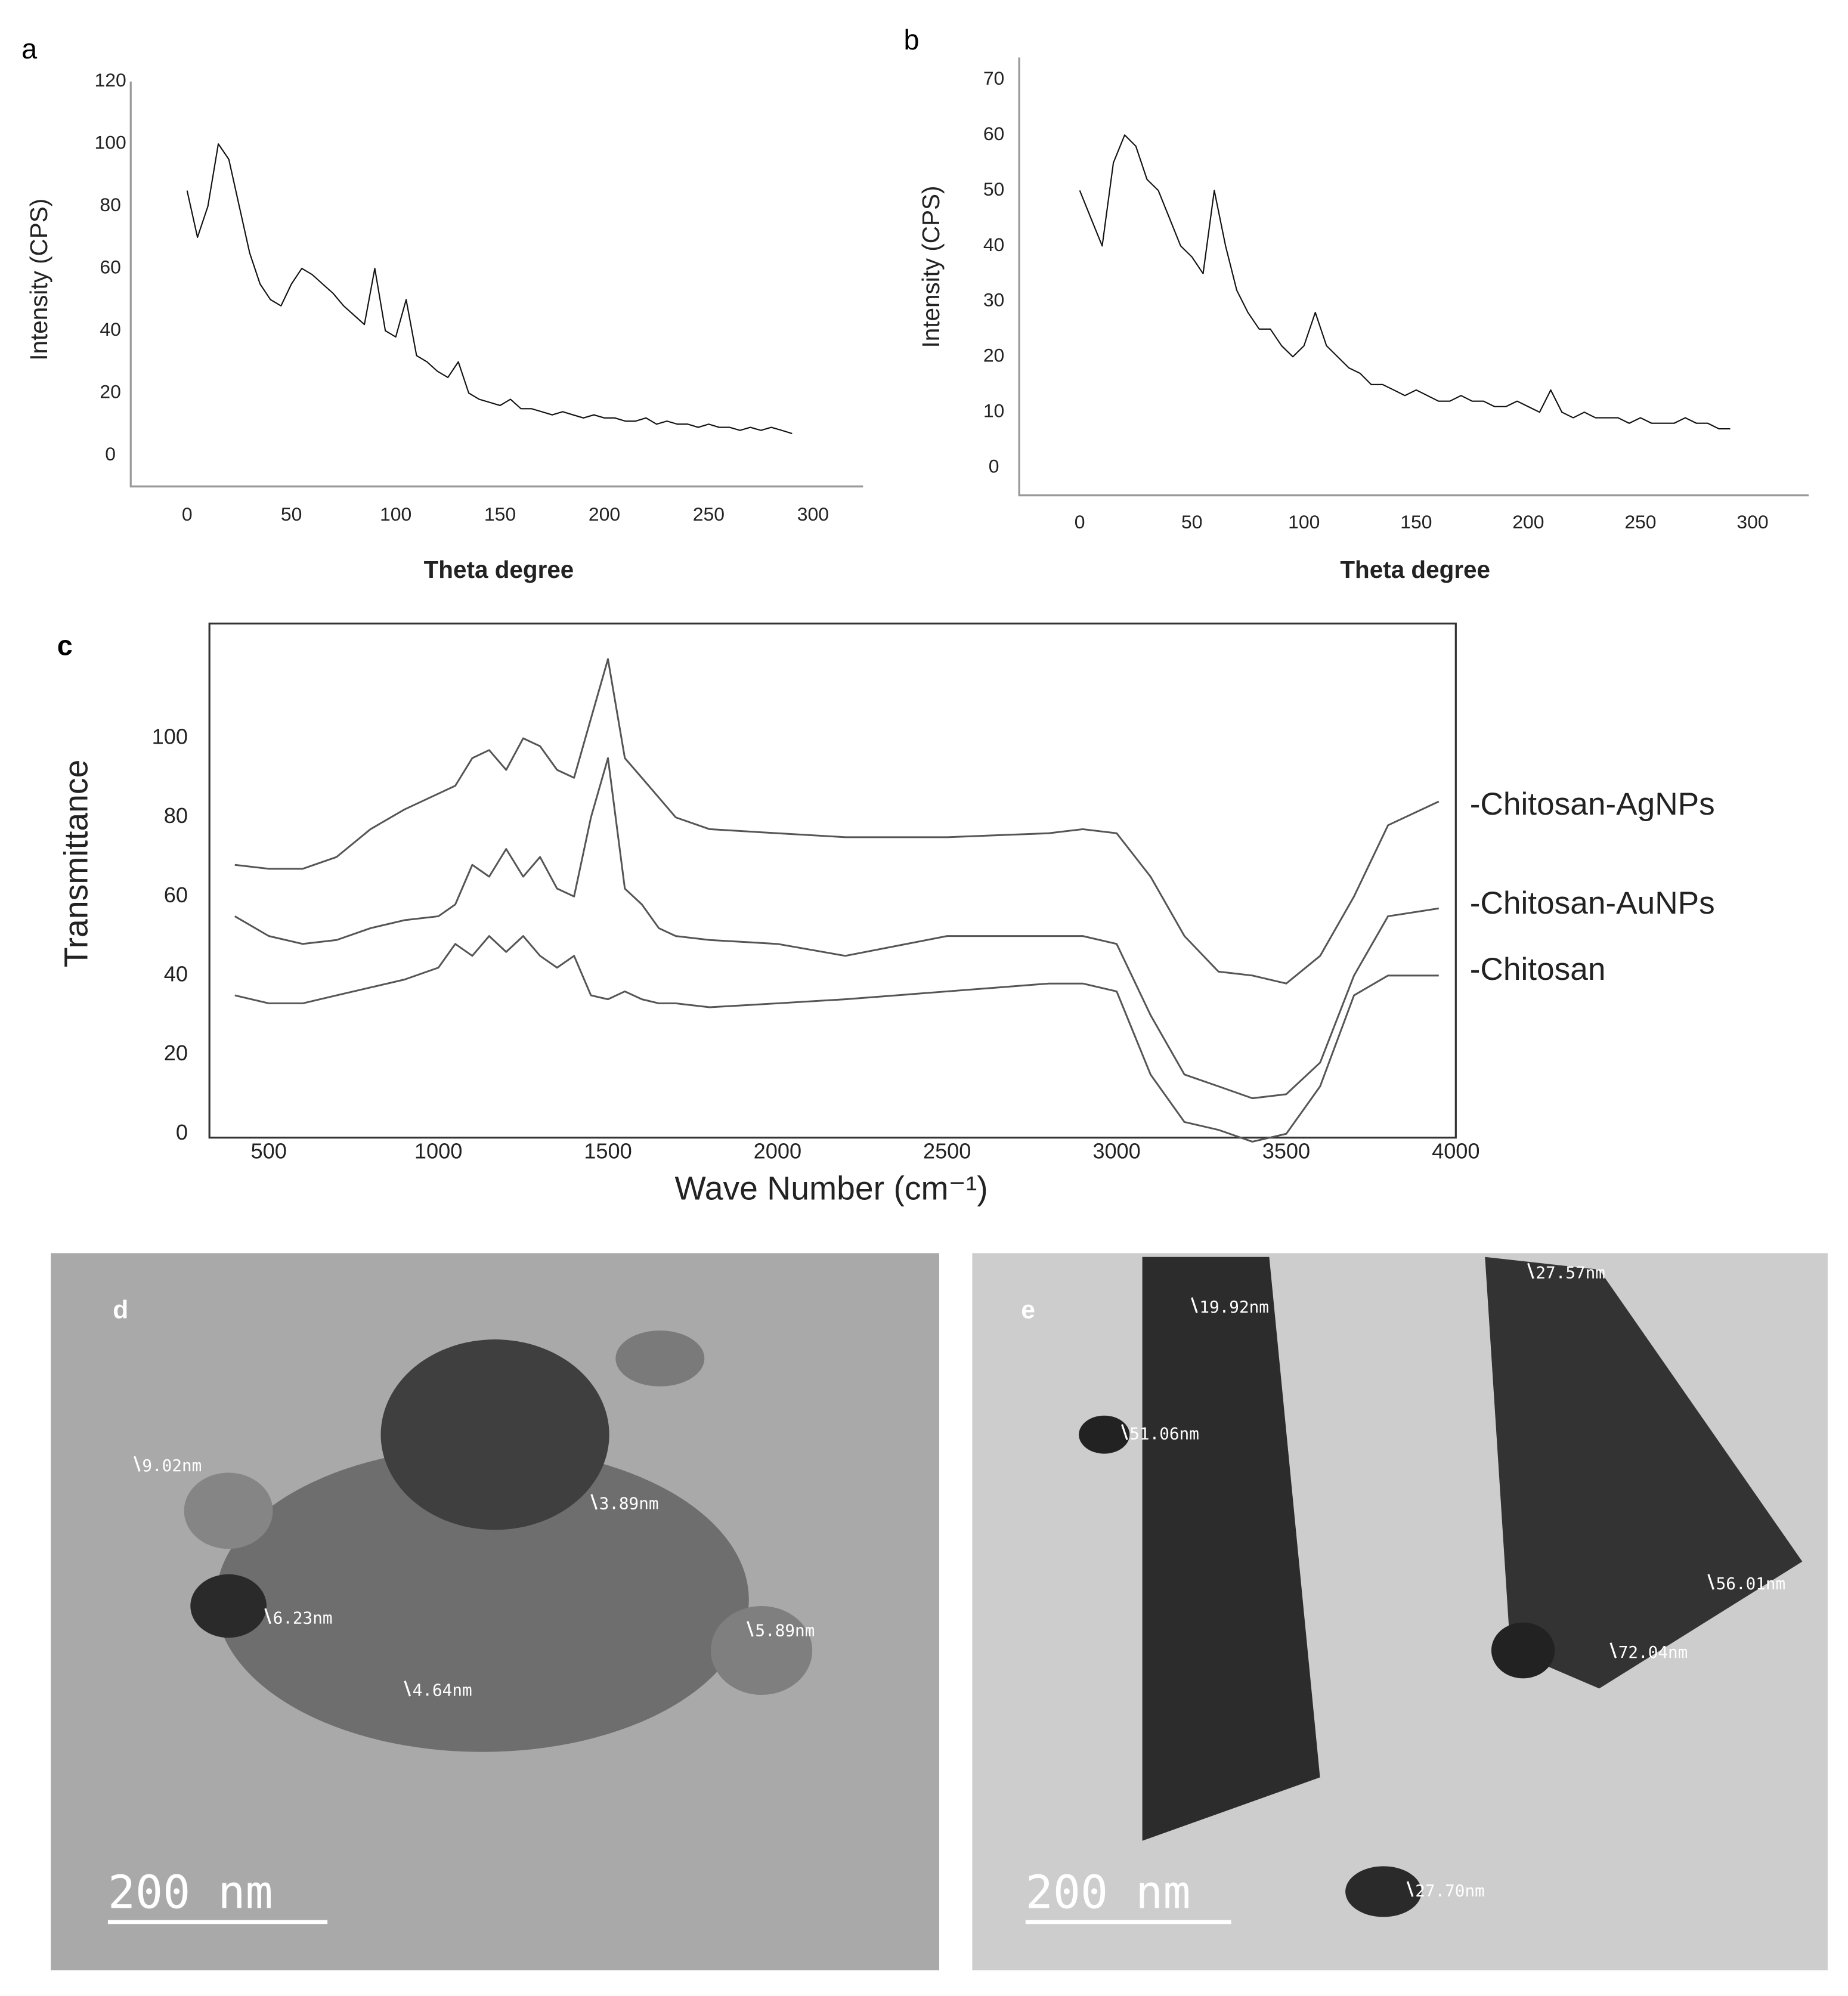 The width and height of the screenshot is (1848, 1996). I want to click on x-tick-label: 2500, so click(947, 1151).